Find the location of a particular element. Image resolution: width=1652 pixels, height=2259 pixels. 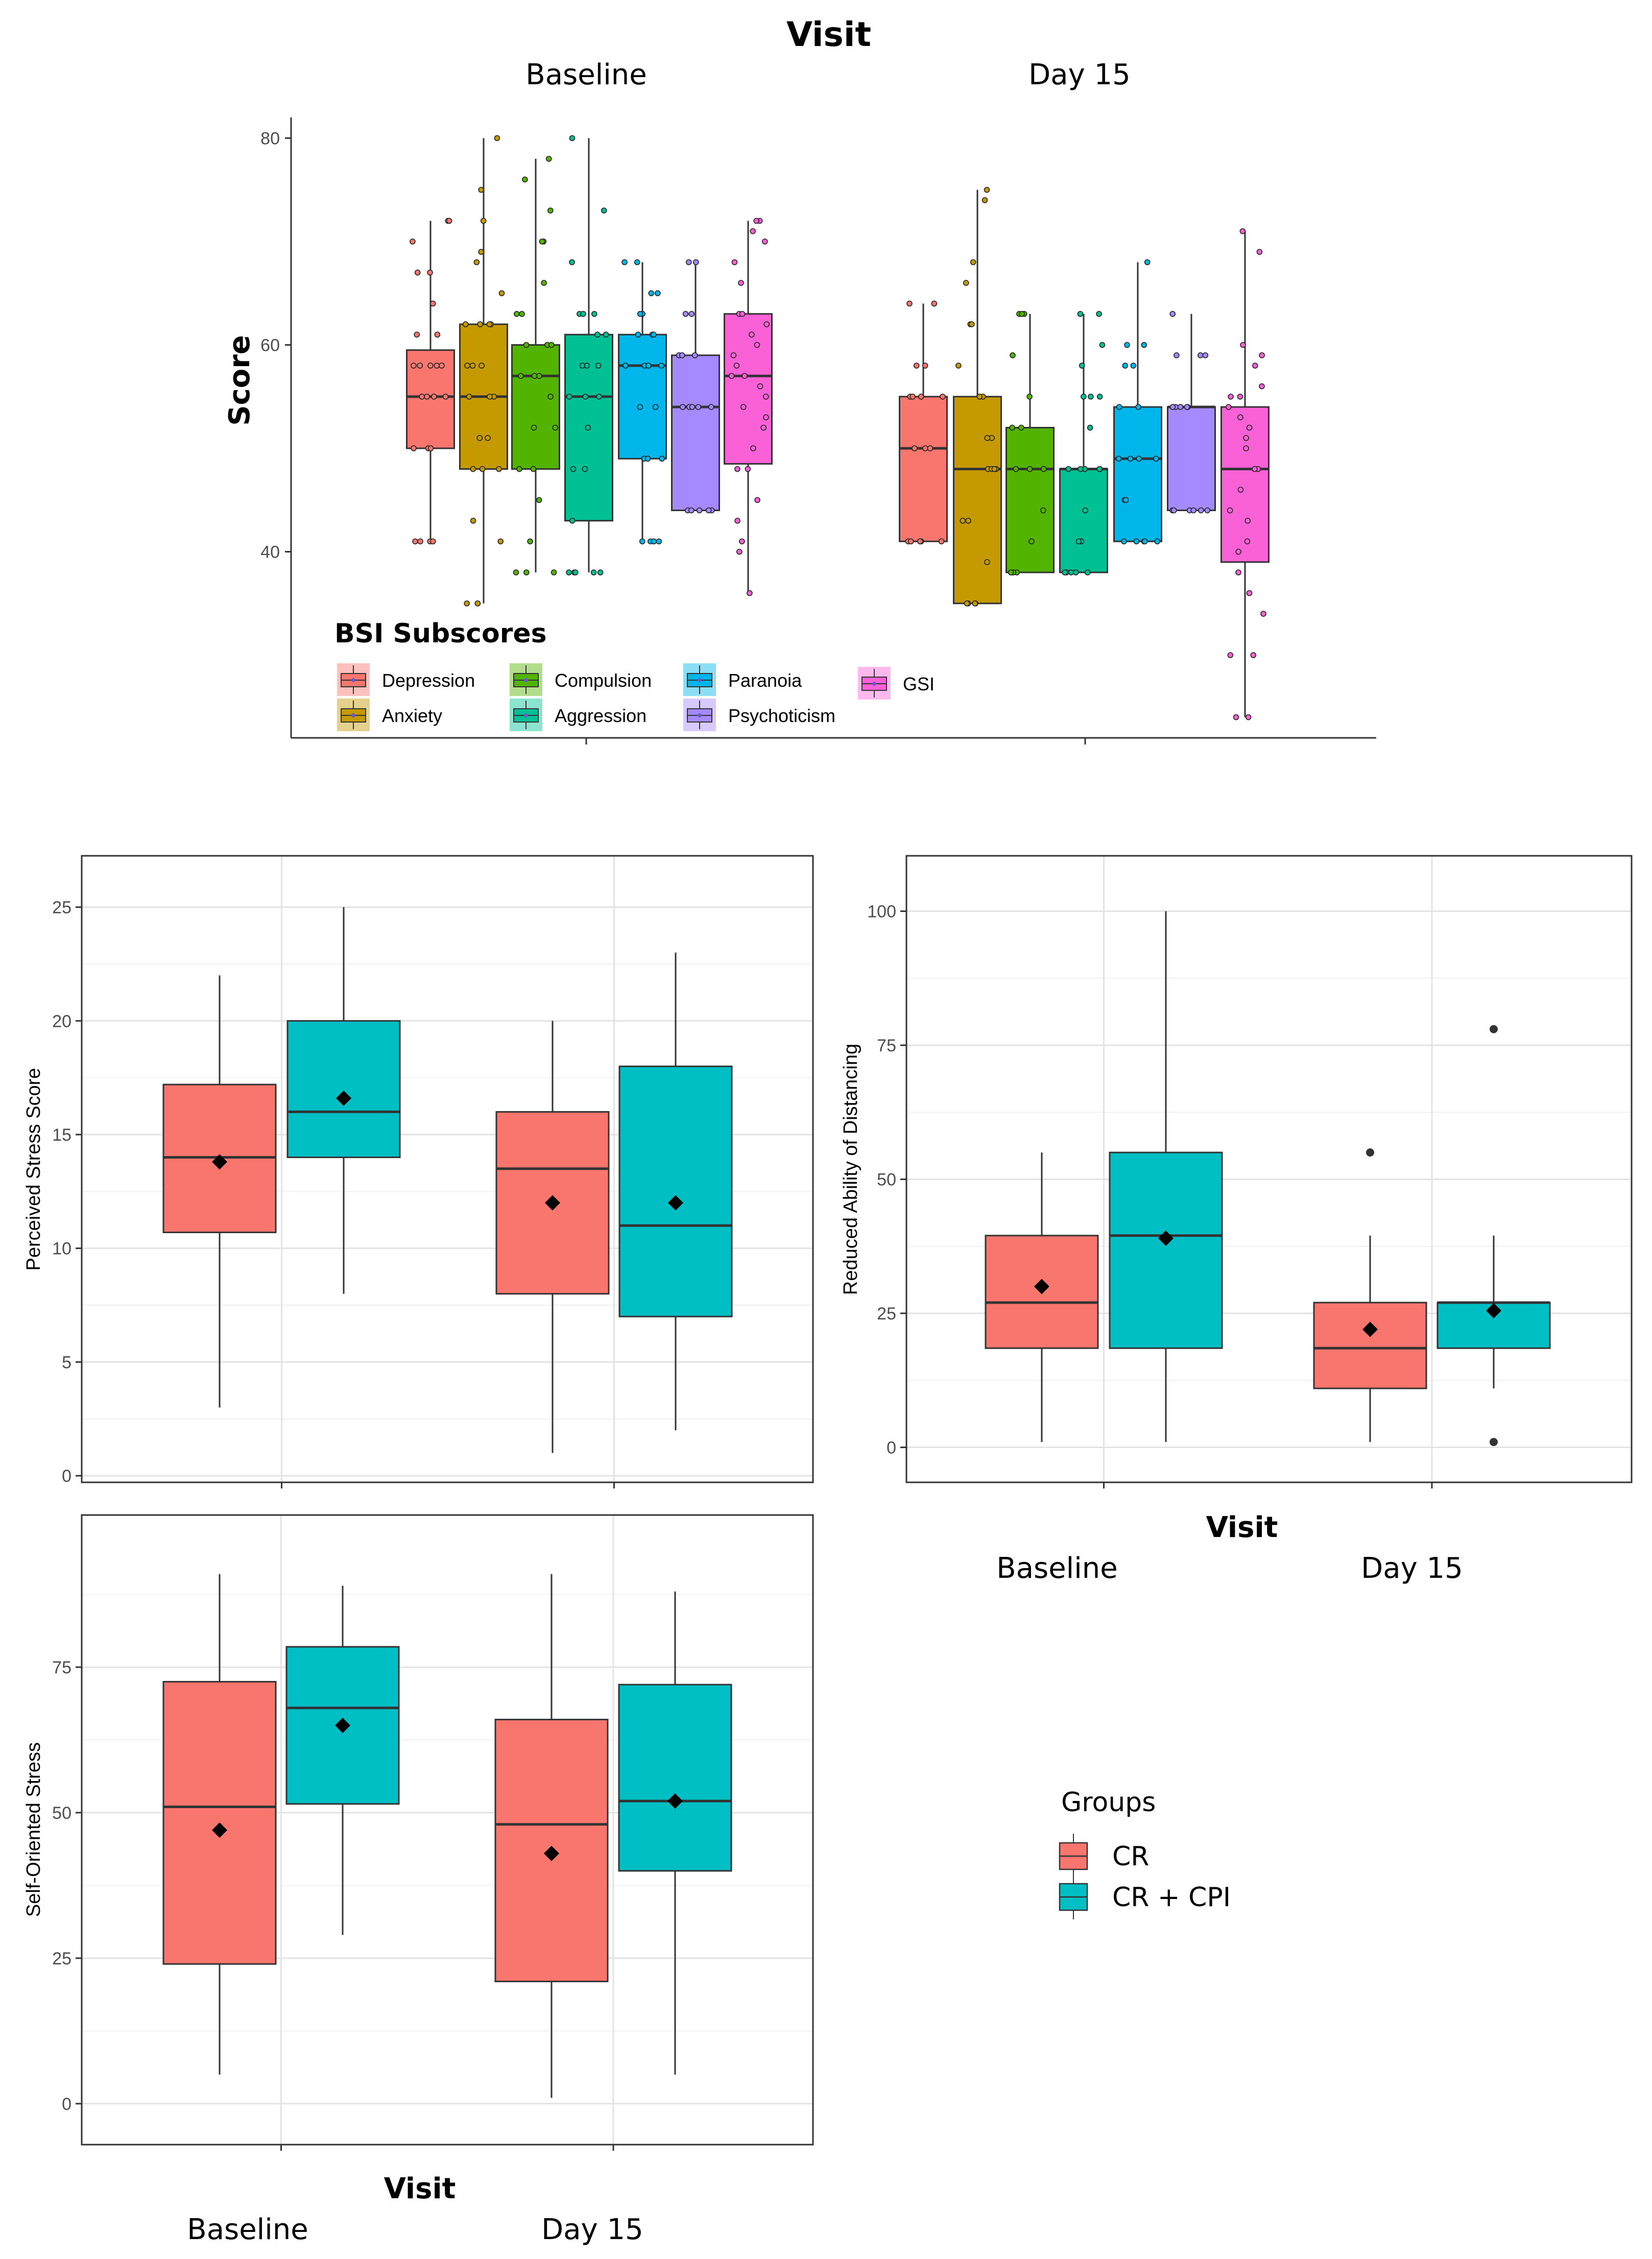

bsi-plot-area is located at coordinates (838, 427).